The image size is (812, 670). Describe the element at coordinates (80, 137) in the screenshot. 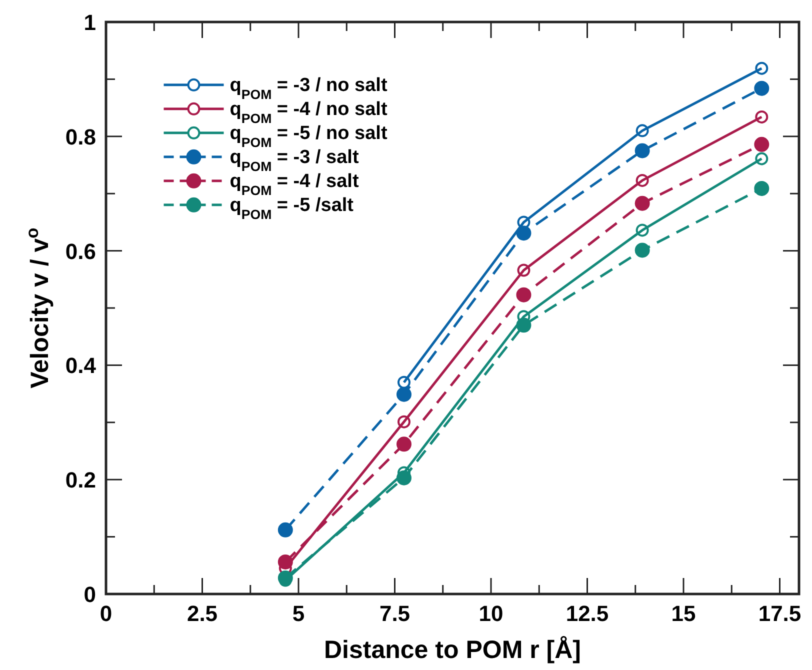

I see `y-tick-label: 0.8` at that location.